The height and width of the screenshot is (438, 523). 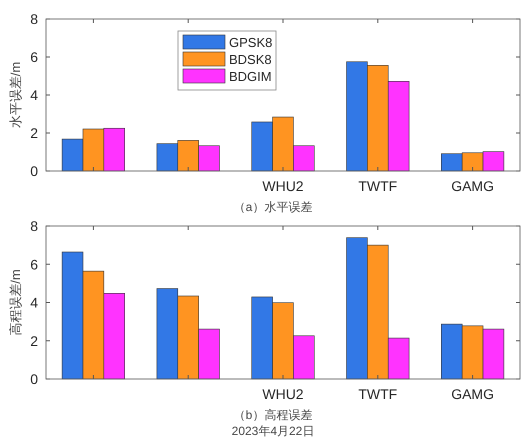 What do you see at coordinates (273, 415) in the screenshot?
I see `x-axis-title: （b）高程误差` at bounding box center [273, 415].